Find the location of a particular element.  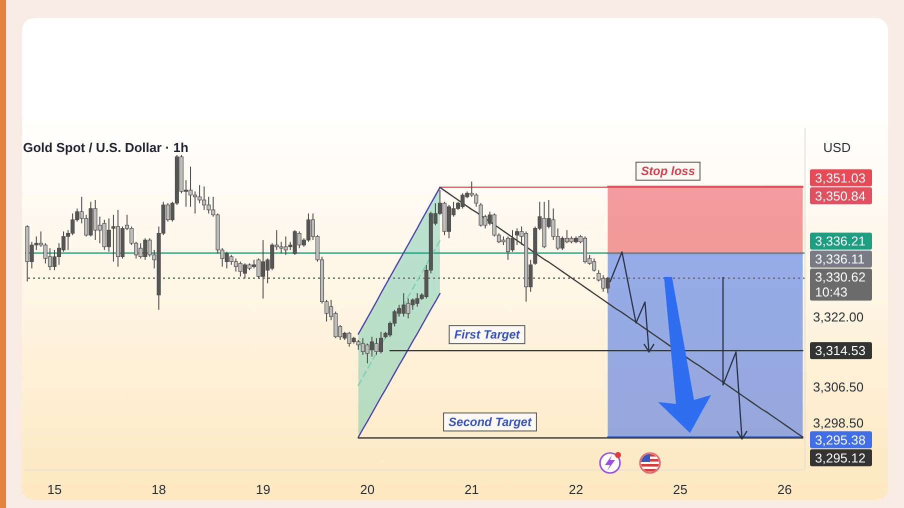

ref-line-label: 3,330.62 10:43 is located at coordinates (840, 285).